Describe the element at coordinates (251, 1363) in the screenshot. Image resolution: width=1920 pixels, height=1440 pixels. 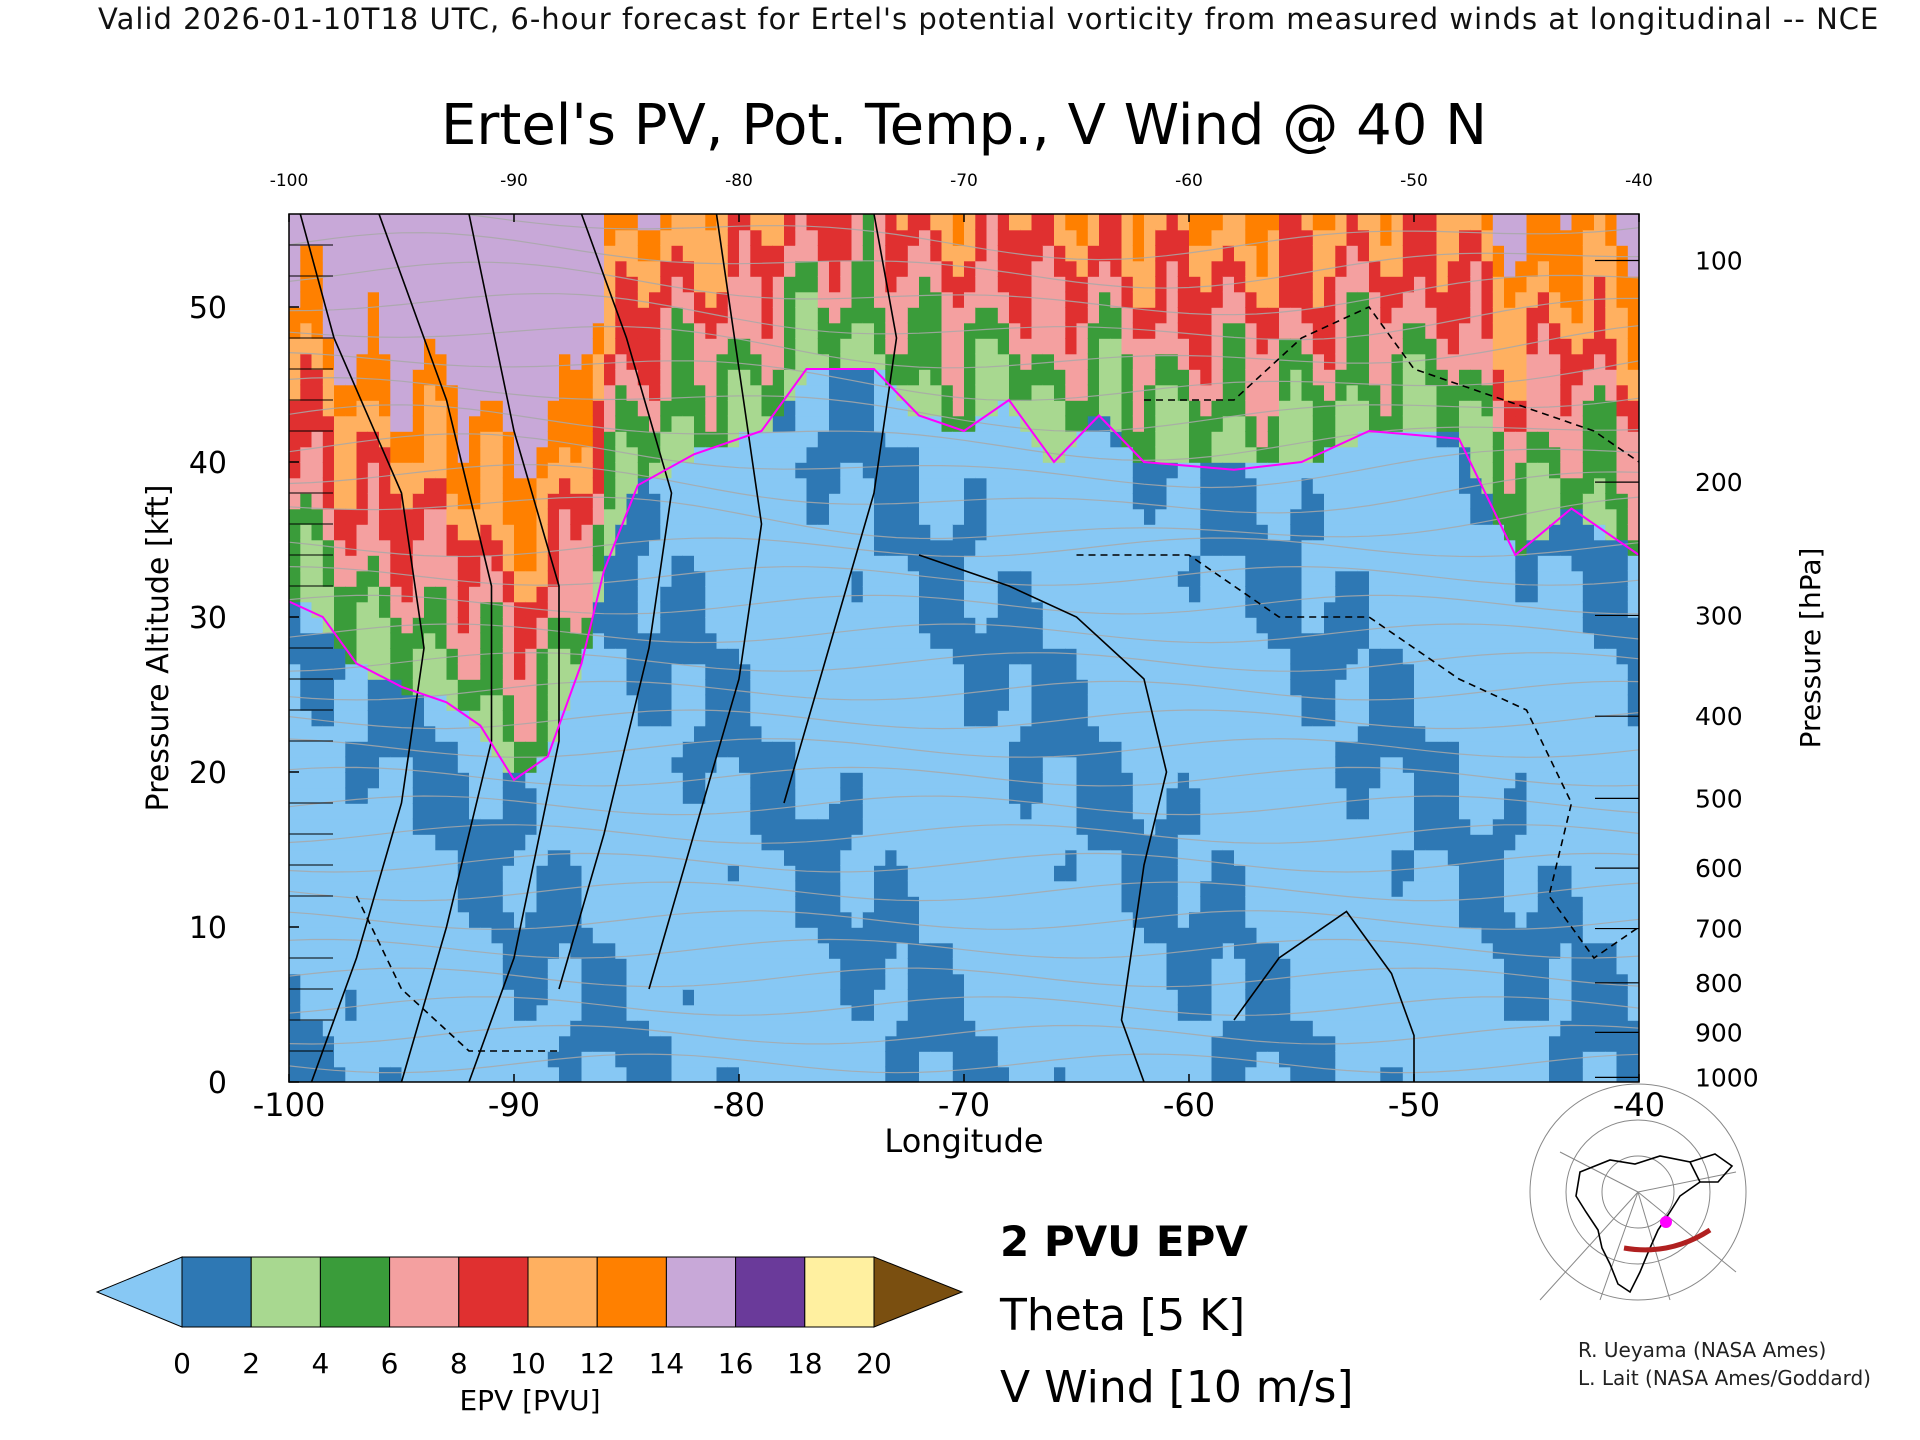
I see `colorbar-tick-label: 2` at that location.